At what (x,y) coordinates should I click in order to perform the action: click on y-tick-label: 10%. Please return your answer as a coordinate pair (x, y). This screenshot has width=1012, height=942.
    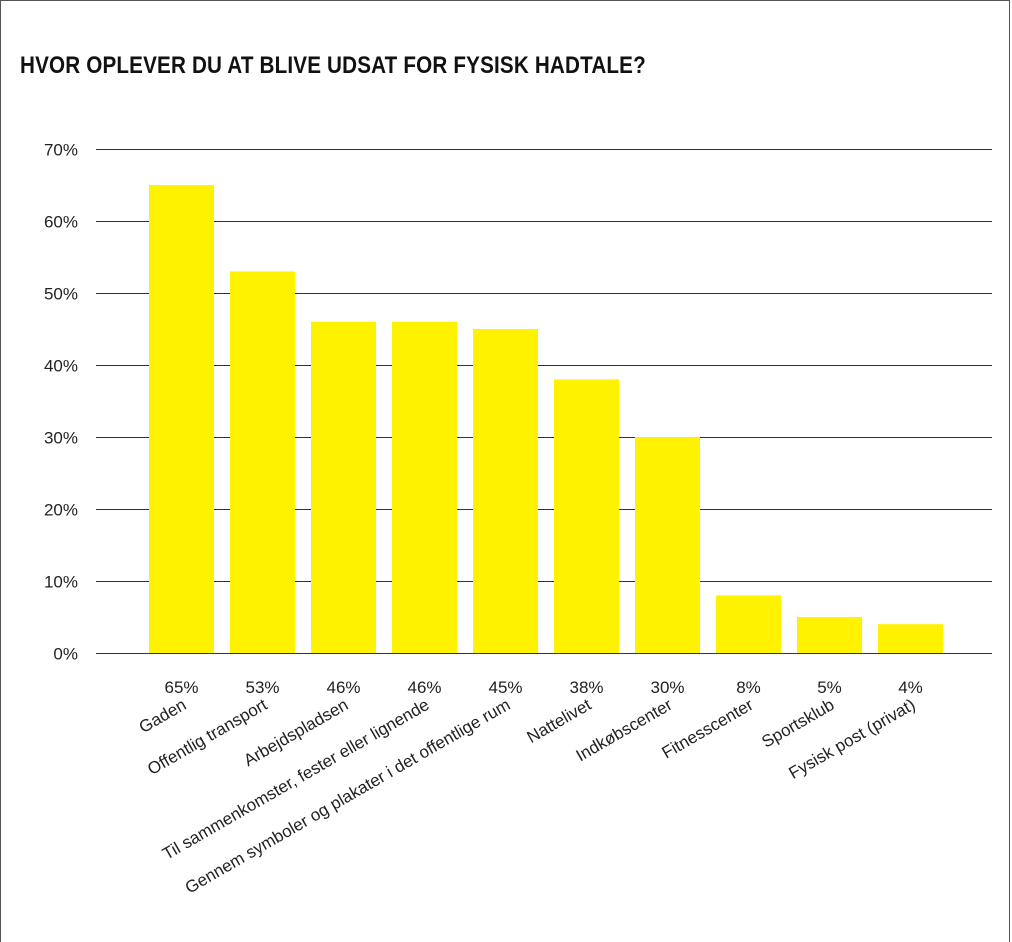
    Looking at the image, I should click on (61, 582).